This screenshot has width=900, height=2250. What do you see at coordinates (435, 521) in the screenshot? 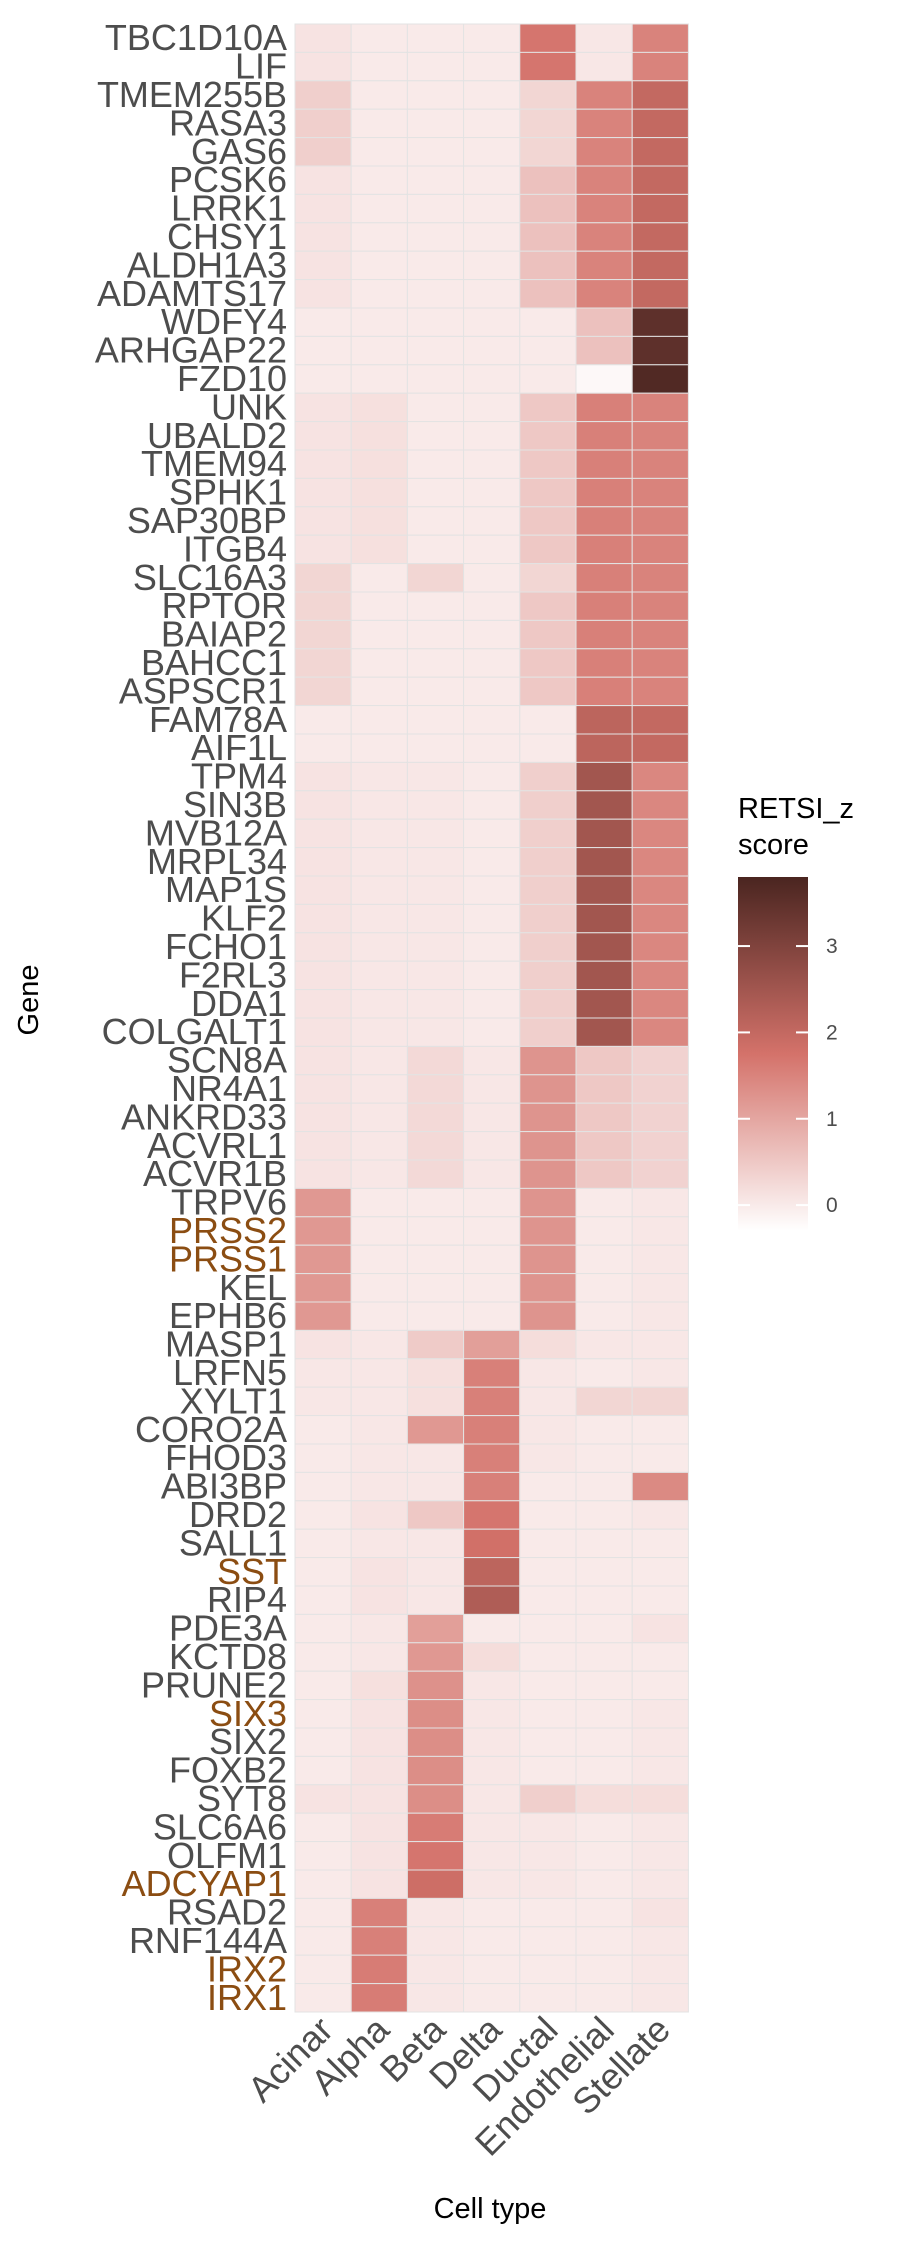
I see `heatmap-cell-sap30bp-beta` at bounding box center [435, 521].